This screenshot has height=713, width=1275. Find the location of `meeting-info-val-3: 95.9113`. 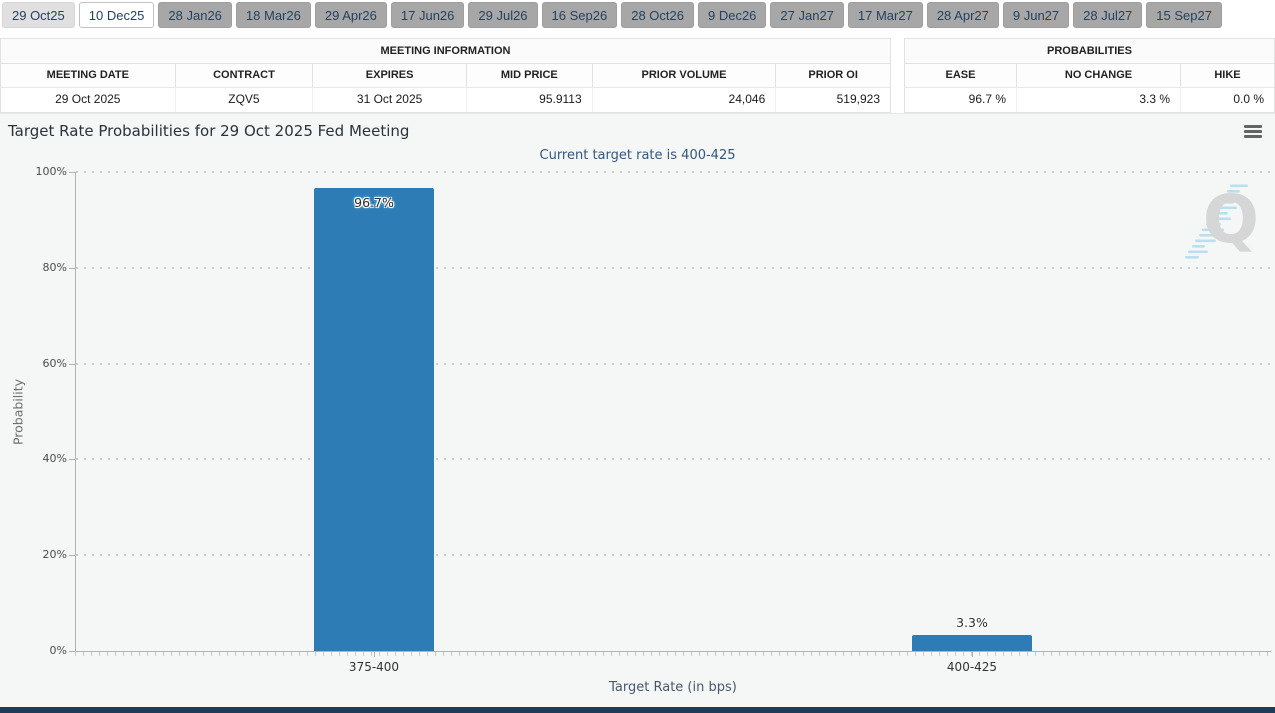

meeting-info-val-3: 95.9113 is located at coordinates (530, 100).